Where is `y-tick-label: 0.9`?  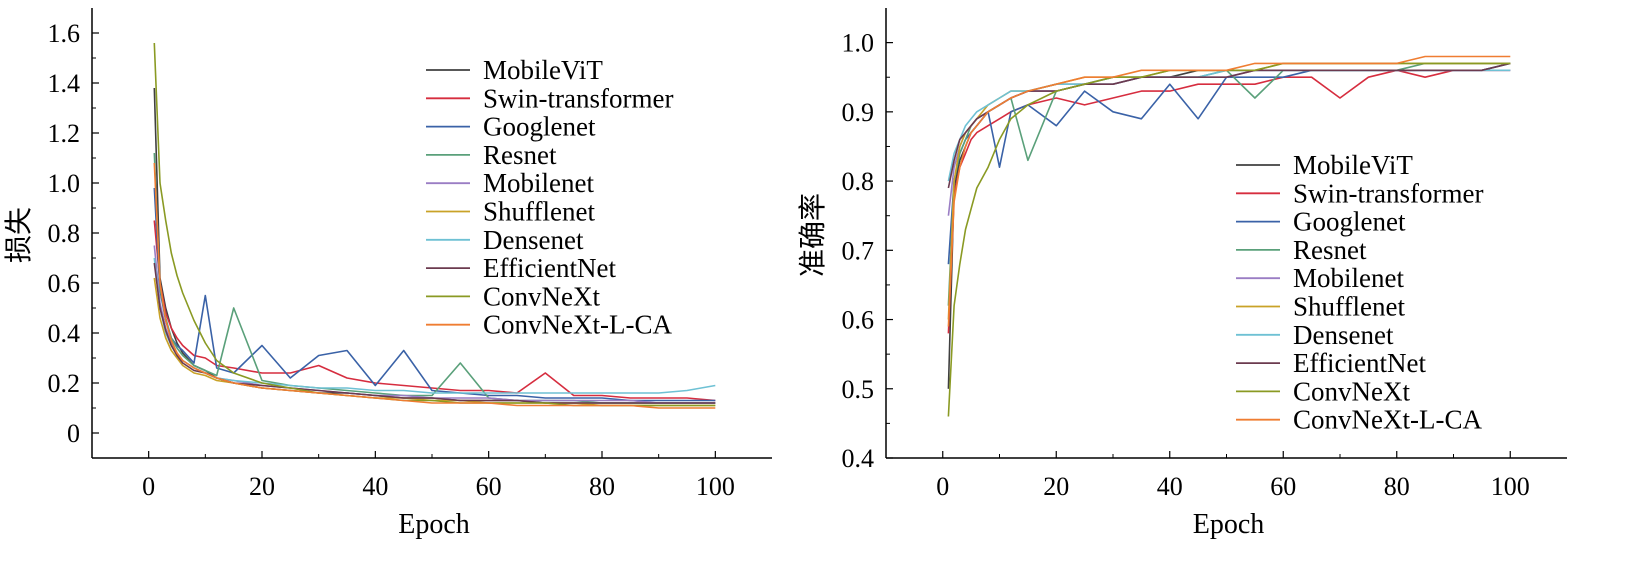 y-tick-label: 0.9 is located at coordinates (858, 112).